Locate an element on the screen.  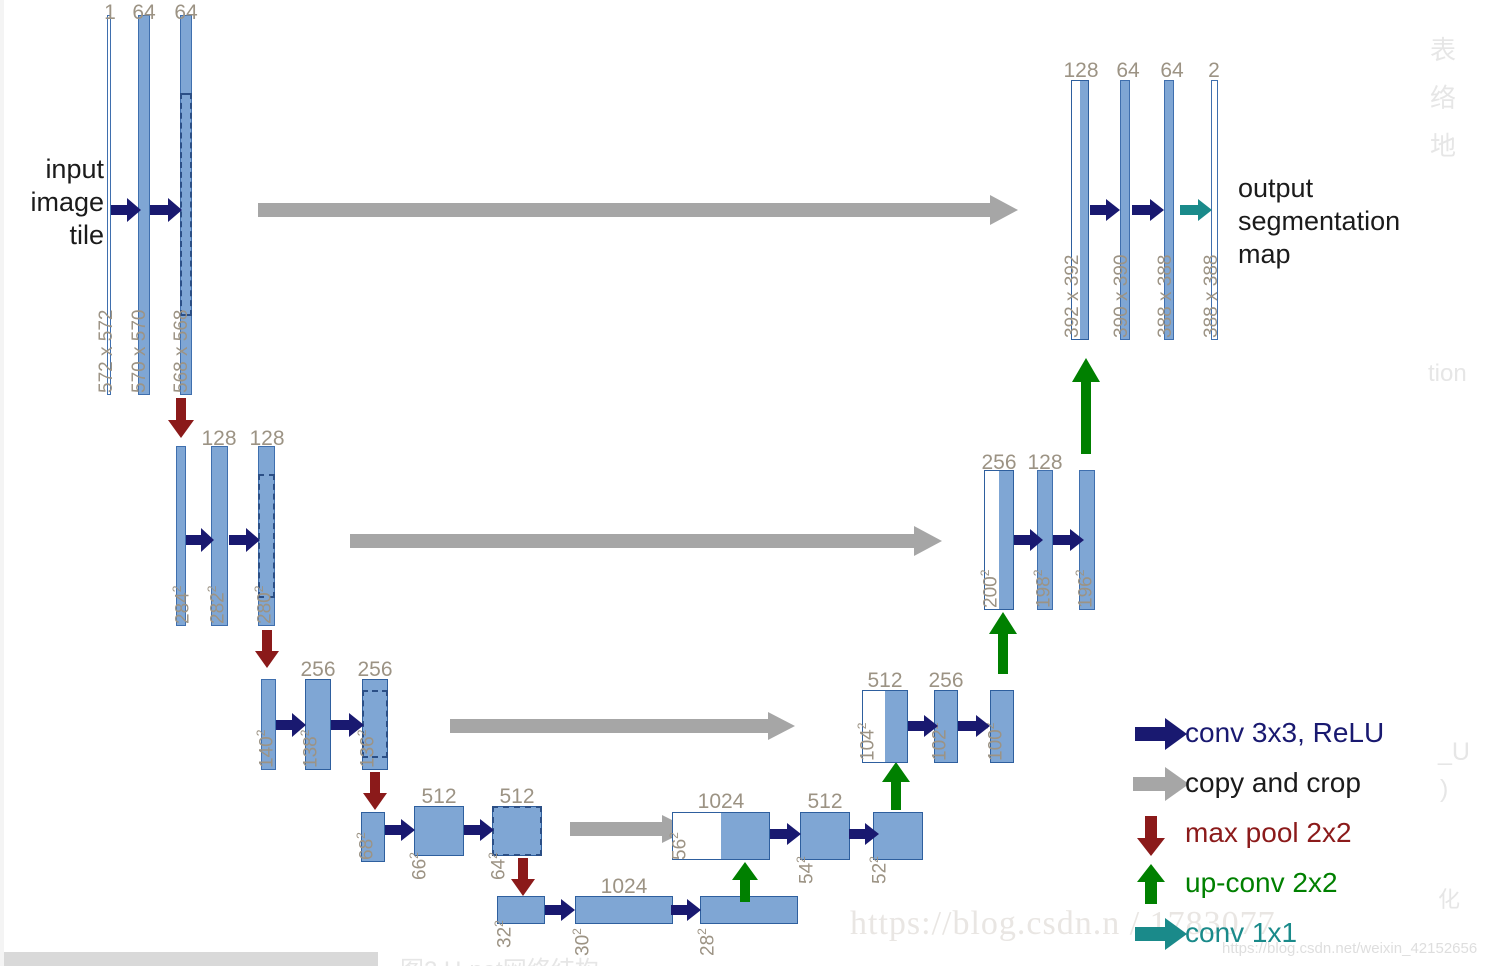
conv-arrow-enc2-a is located at coordinates (200, 540).